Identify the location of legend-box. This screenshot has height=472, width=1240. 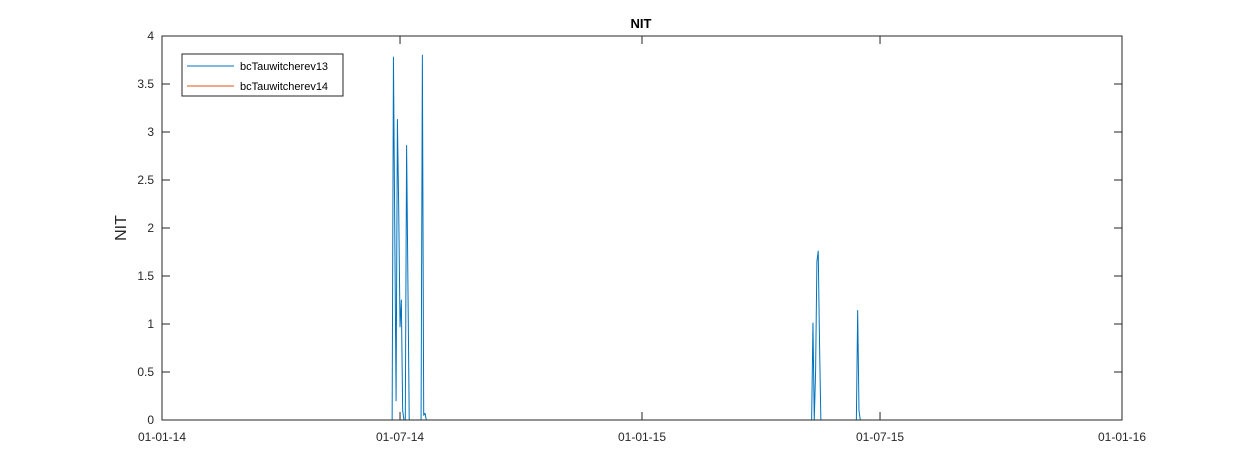
(262, 75).